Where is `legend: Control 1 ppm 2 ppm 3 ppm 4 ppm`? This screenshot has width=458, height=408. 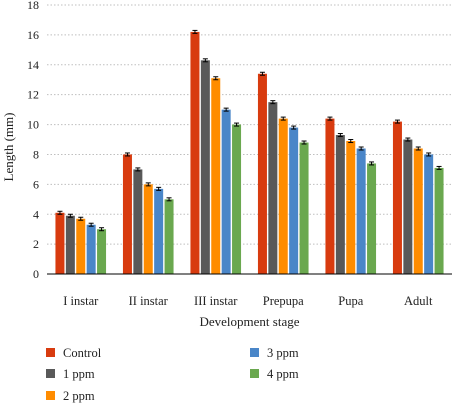 legend: Control 1 ppm 2 ppm 3 ppm 4 ppm is located at coordinates (172, 374).